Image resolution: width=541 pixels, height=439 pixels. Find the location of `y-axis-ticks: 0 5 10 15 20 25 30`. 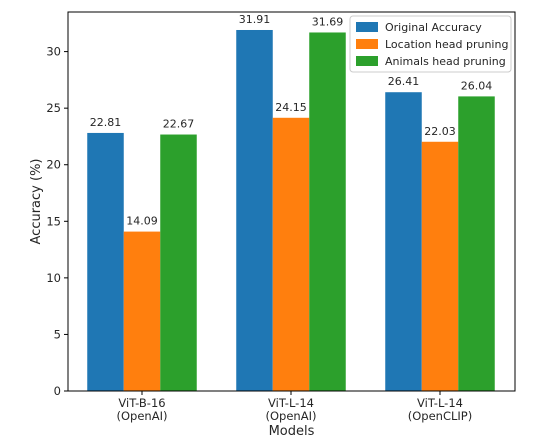

y-axis-ticks: 0 5 10 15 20 25 30 is located at coordinates (57, 221).